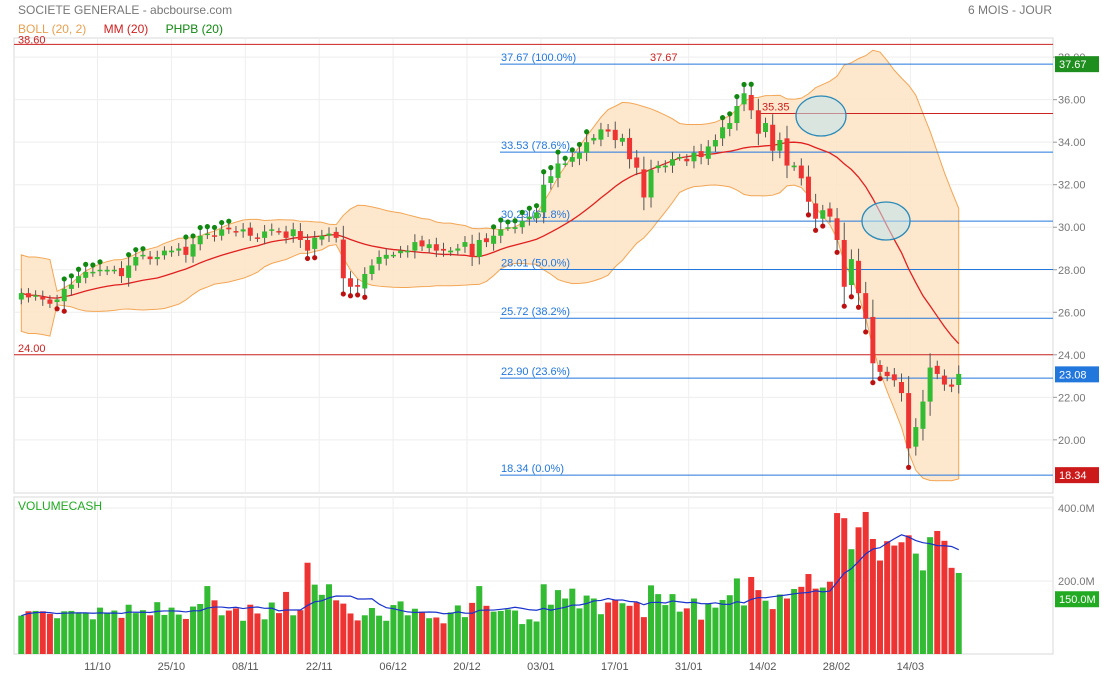 This screenshot has width=1102, height=677. Describe the element at coordinates (127, 29) in the screenshot. I see `indicator-legend: BOLL (20, 2) MM (20) PHPB (20)` at that location.